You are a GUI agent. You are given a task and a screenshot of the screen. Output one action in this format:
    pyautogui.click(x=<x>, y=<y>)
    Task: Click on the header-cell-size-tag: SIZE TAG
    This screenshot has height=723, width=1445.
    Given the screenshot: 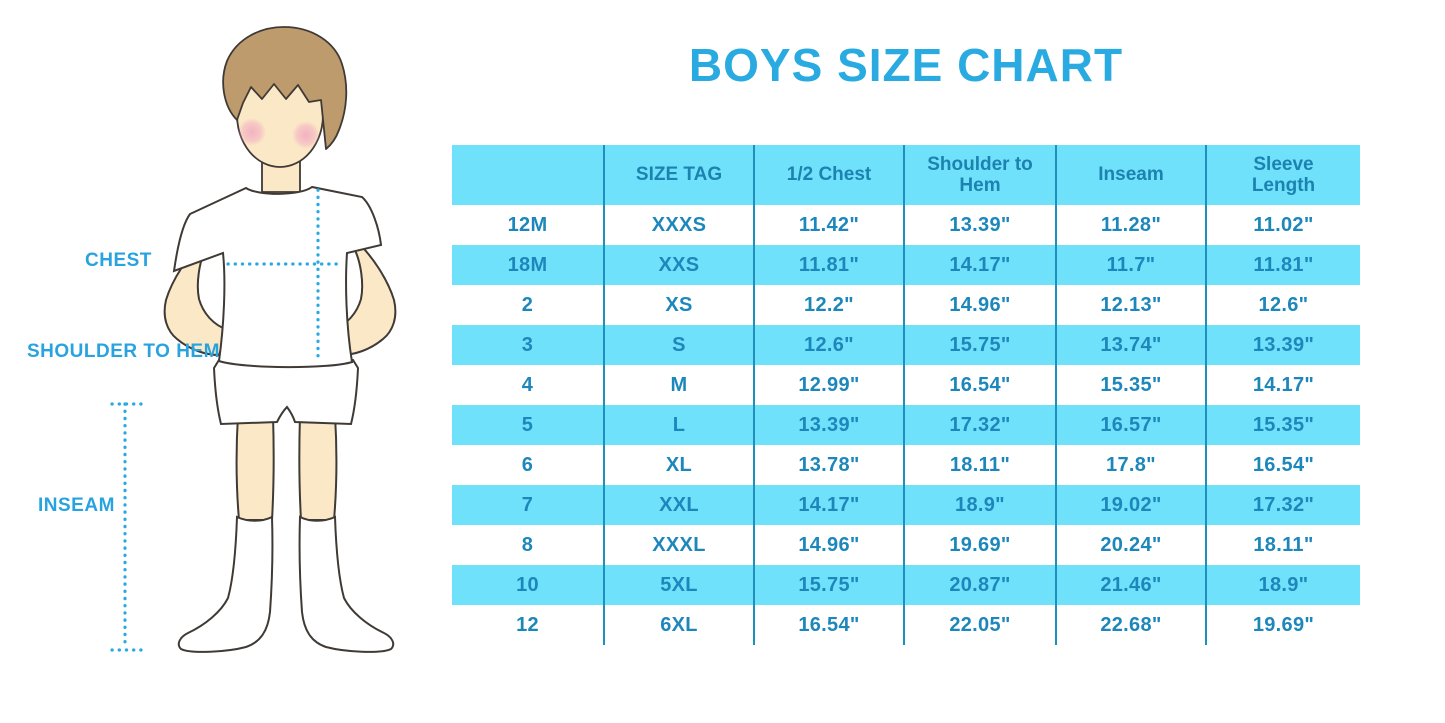 What is the action you would take?
    pyautogui.click(x=678, y=175)
    